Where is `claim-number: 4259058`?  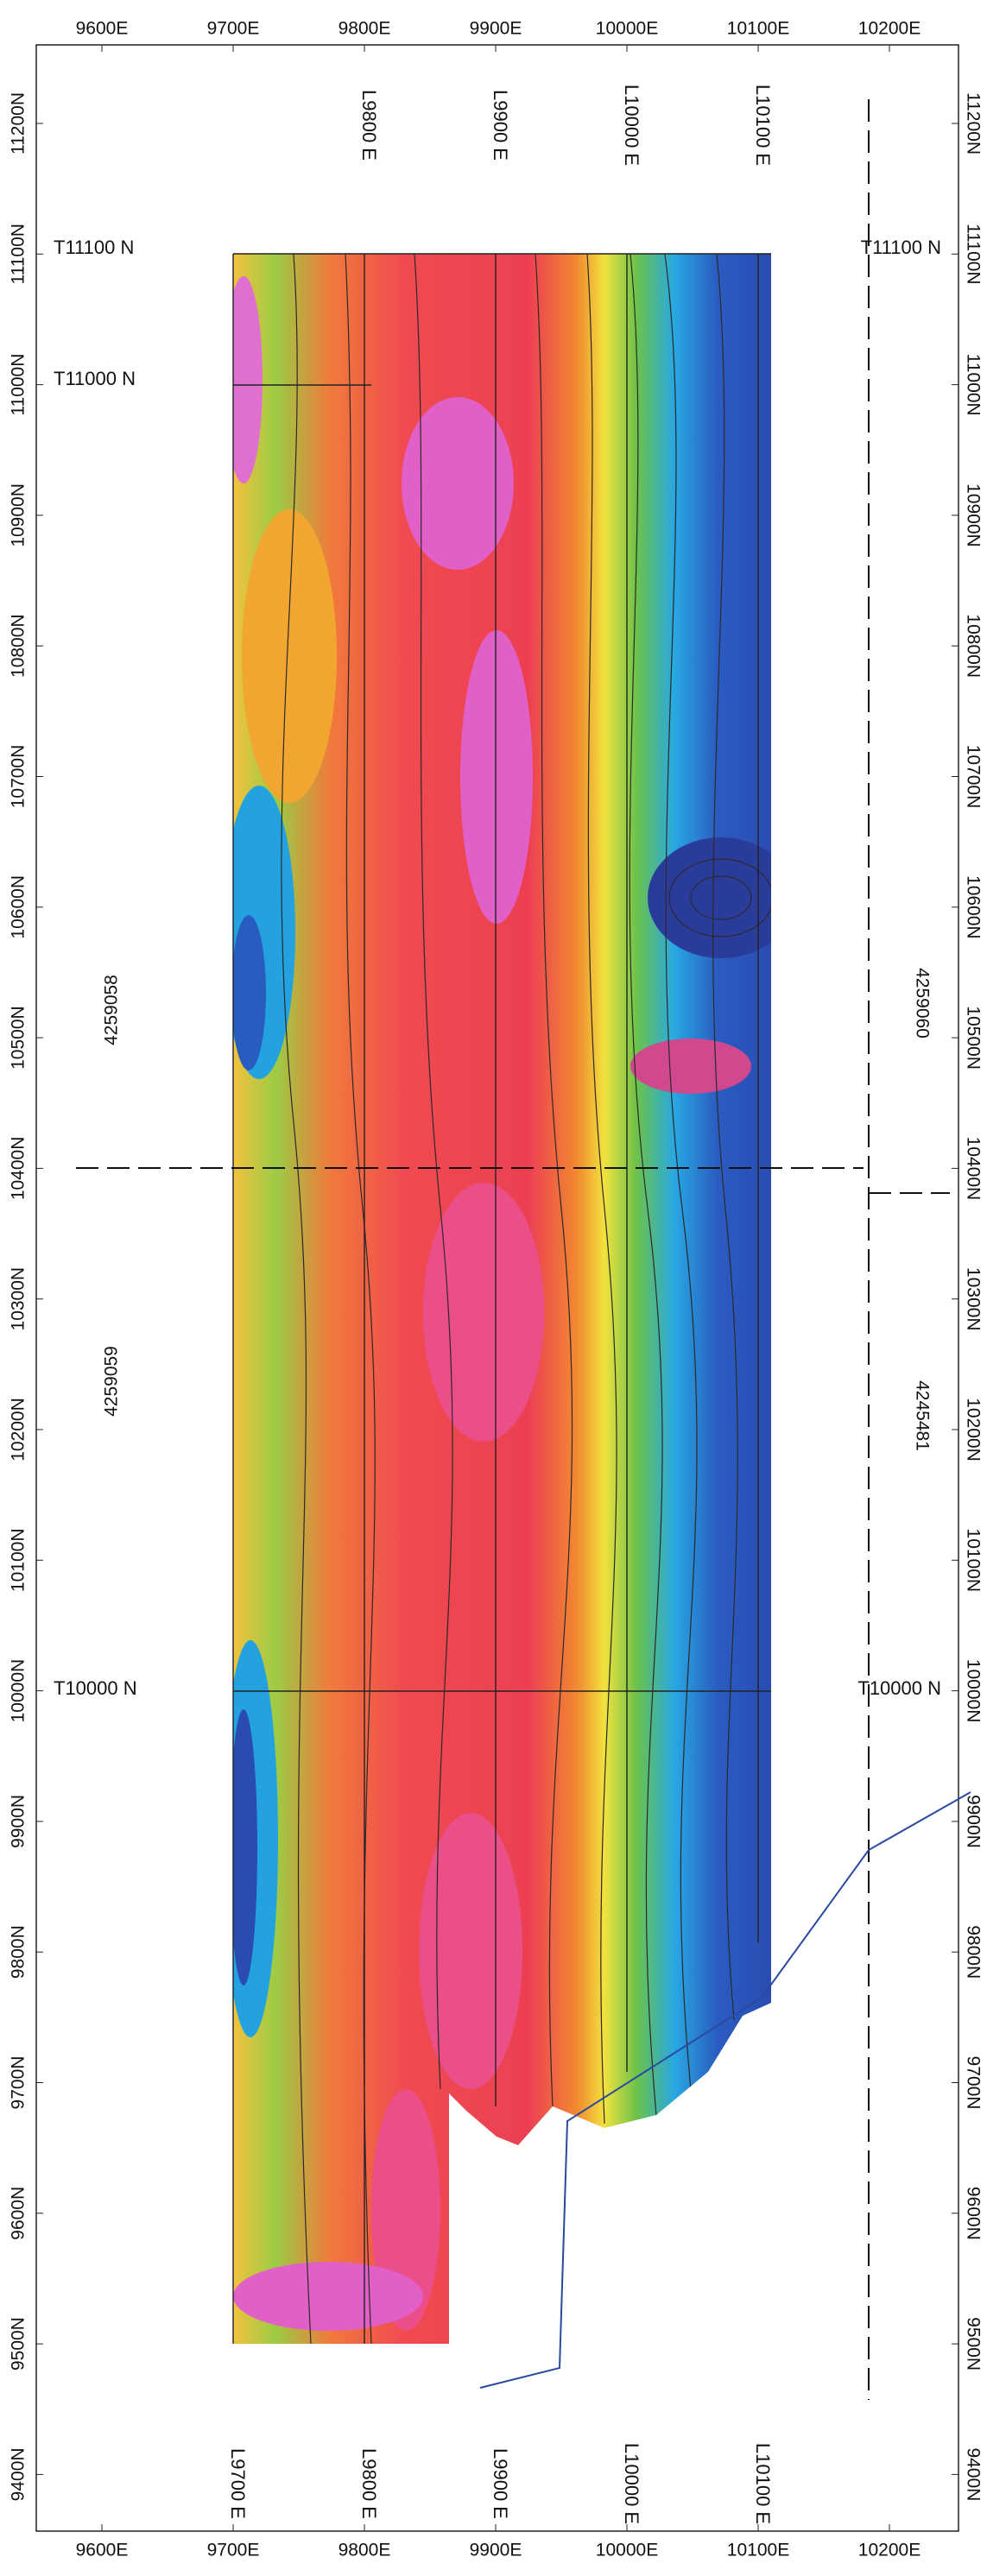
claim-number: 4259058 is located at coordinates (112, 1010).